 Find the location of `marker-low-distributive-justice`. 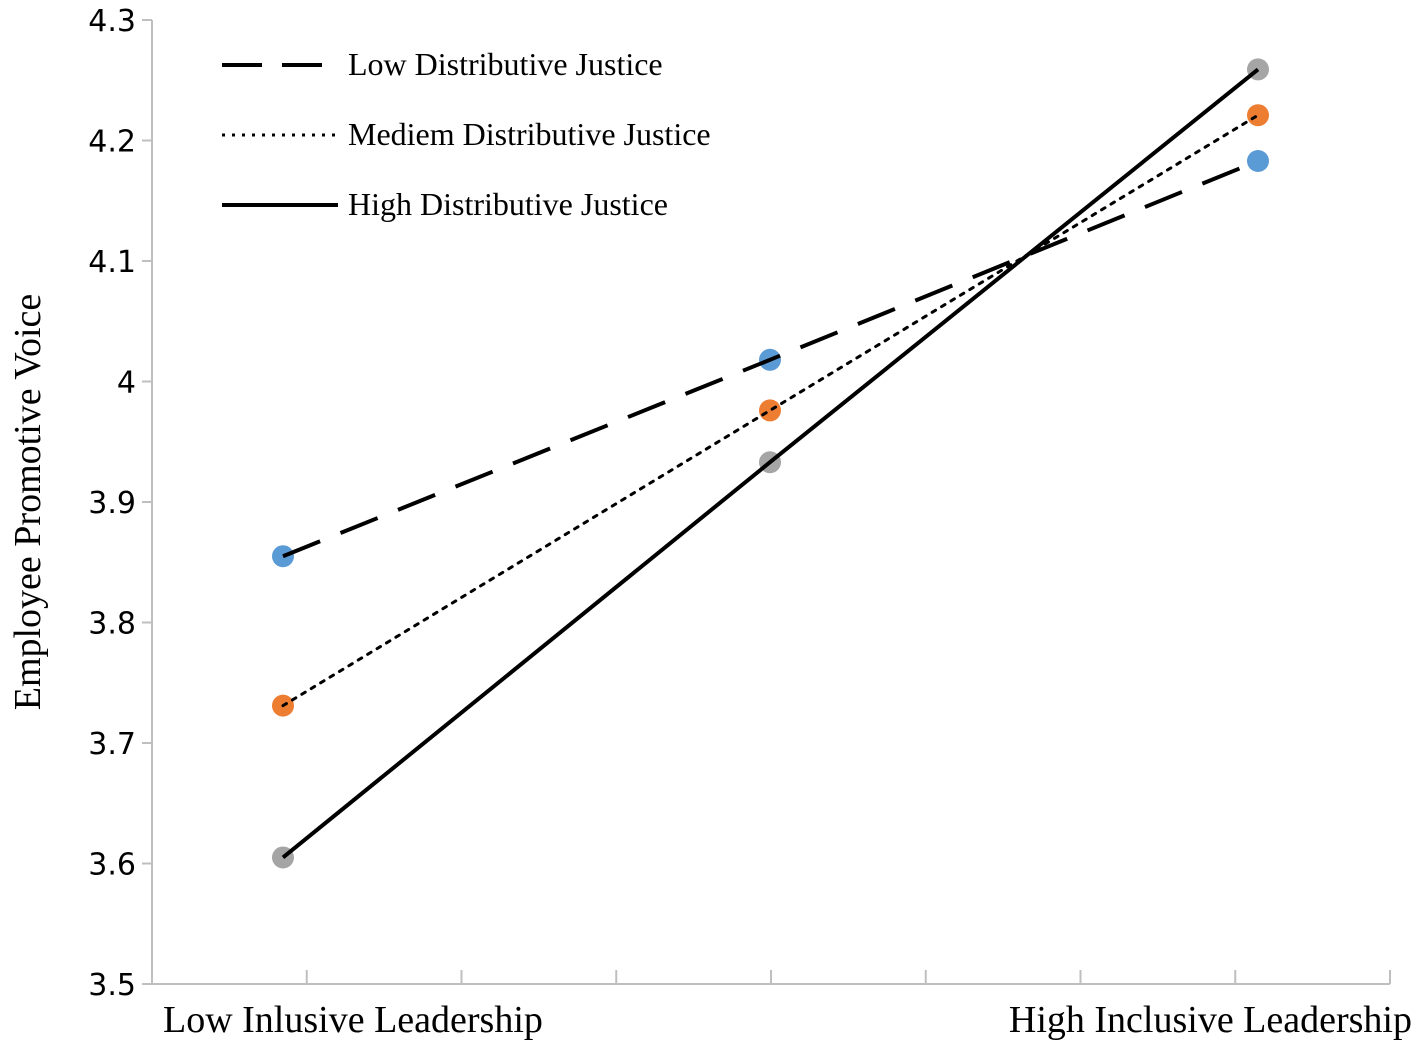

marker-low-distributive-justice is located at coordinates (1258, 160).